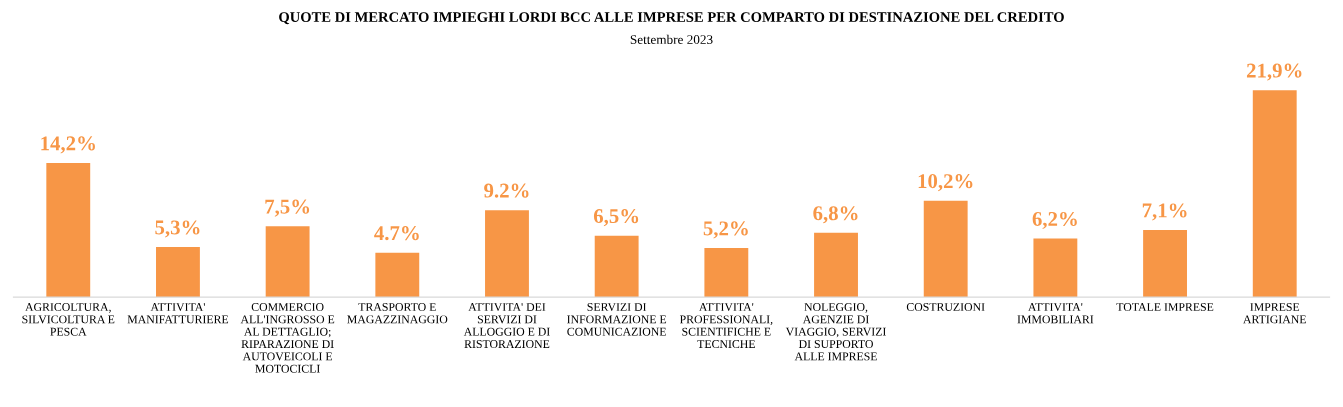 Image resolution: width=1343 pixels, height=407 pixels. What do you see at coordinates (1054, 220) in the screenshot?
I see `data-label: 6,2%` at bounding box center [1054, 220].